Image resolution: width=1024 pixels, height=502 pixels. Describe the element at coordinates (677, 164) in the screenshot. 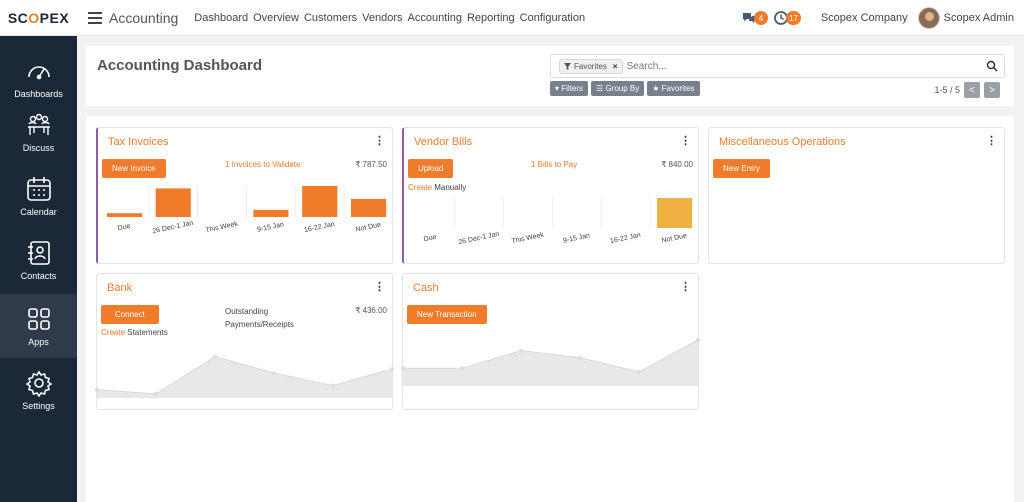

I see `bills-amount: ₹ 840.00` at that location.